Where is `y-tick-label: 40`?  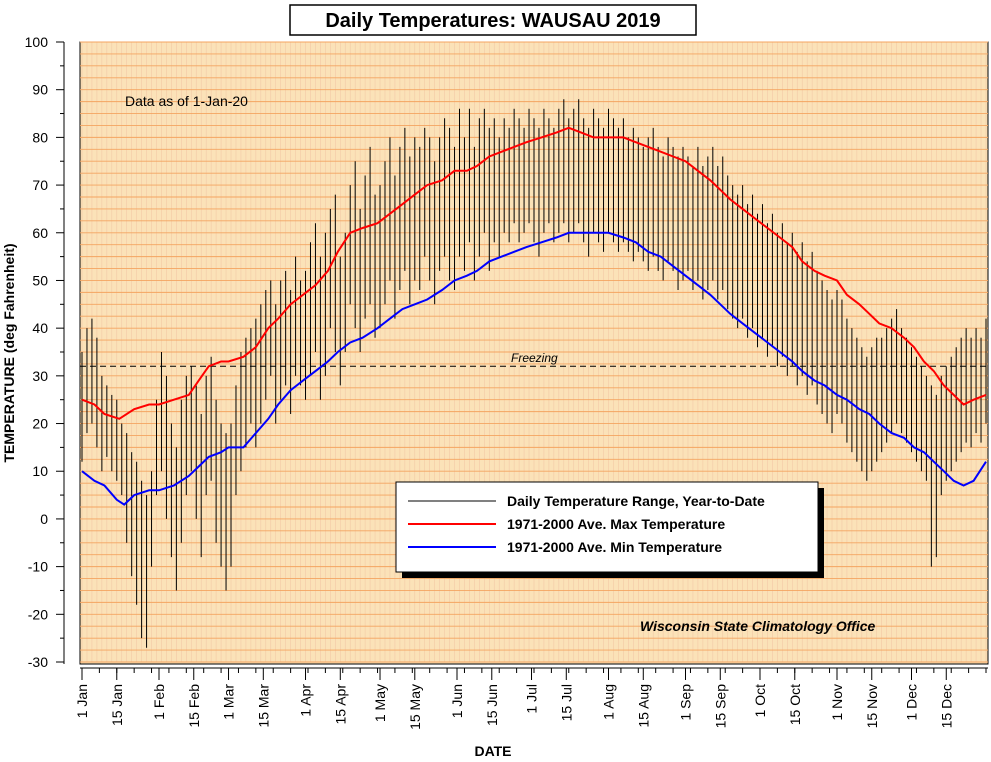
y-tick-label: 40 is located at coordinates (40, 328).